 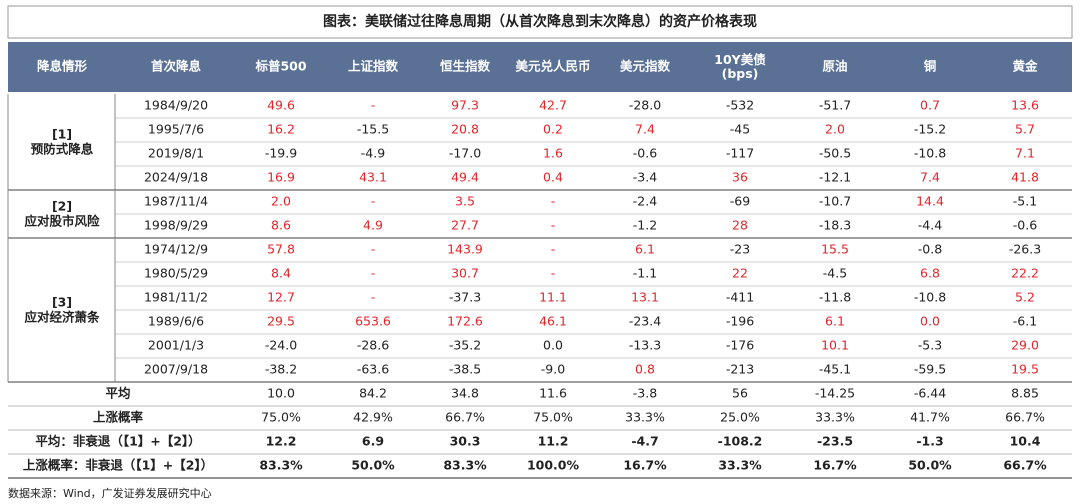 What do you see at coordinates (62, 302) in the screenshot?
I see `group-id: [3]` at bounding box center [62, 302].